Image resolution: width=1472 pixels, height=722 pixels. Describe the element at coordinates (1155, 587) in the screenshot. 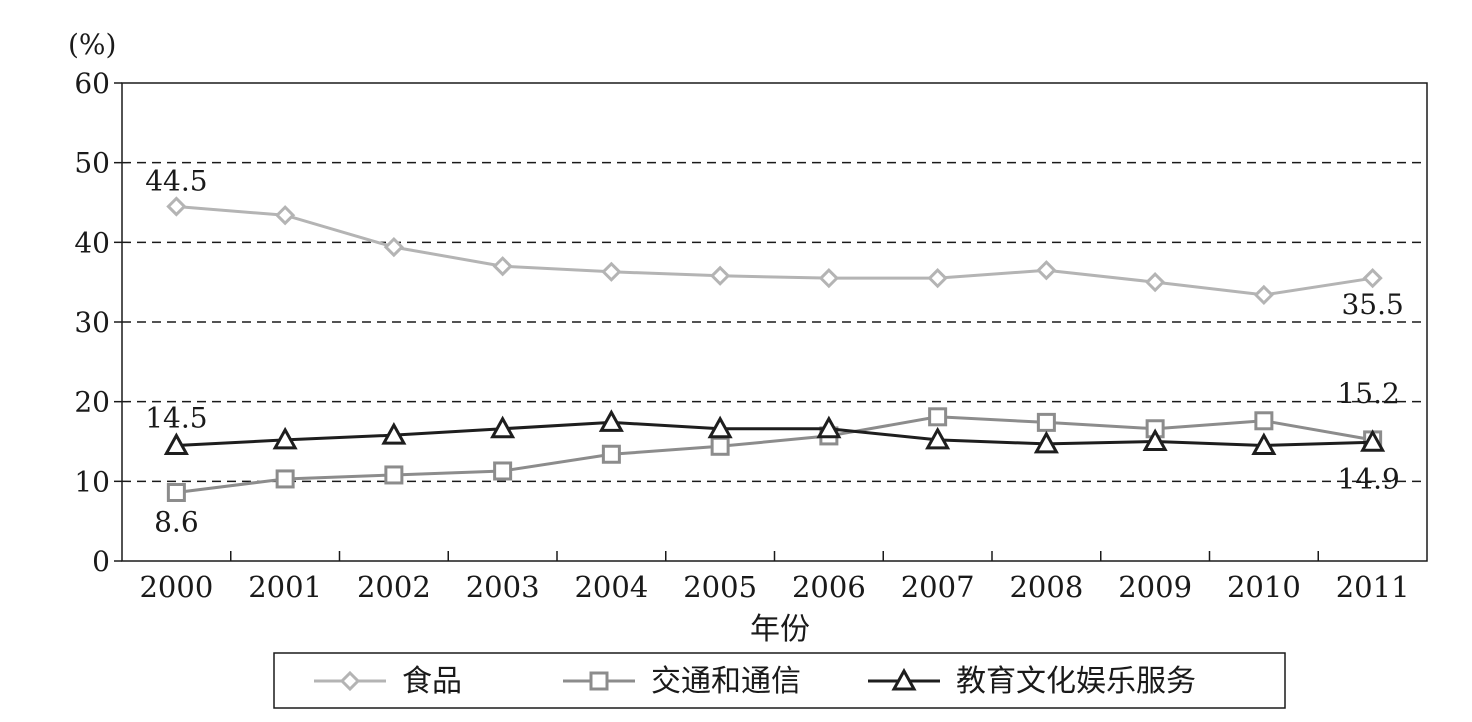

I see `x-tick-label: 2009` at that location.